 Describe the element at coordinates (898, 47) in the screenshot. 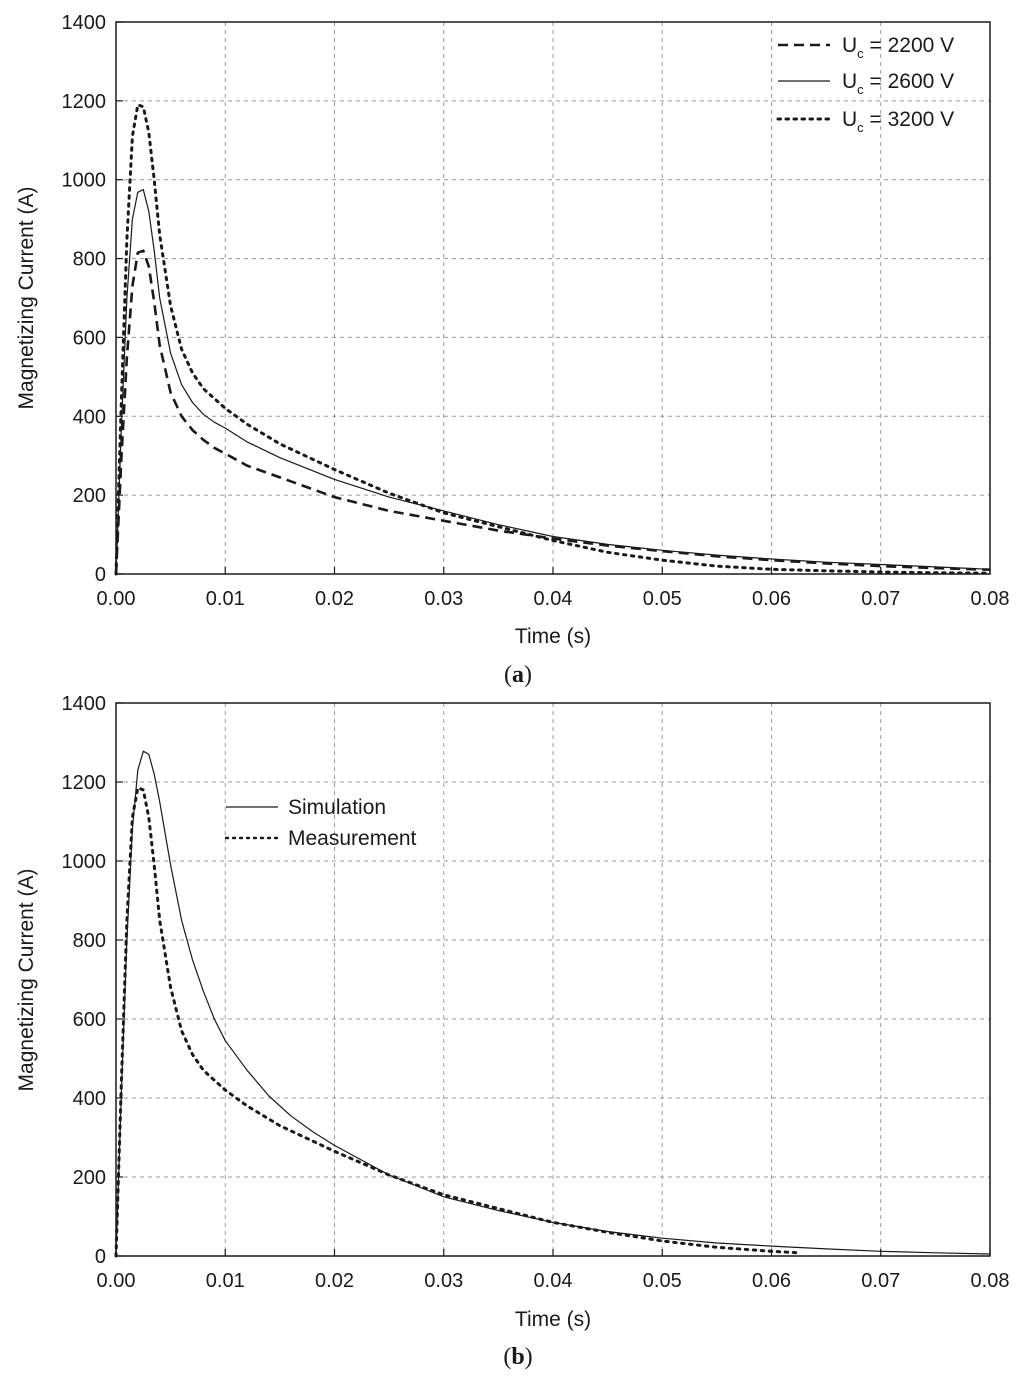

I see `legend-label-2200: Uc = 2200 V` at that location.